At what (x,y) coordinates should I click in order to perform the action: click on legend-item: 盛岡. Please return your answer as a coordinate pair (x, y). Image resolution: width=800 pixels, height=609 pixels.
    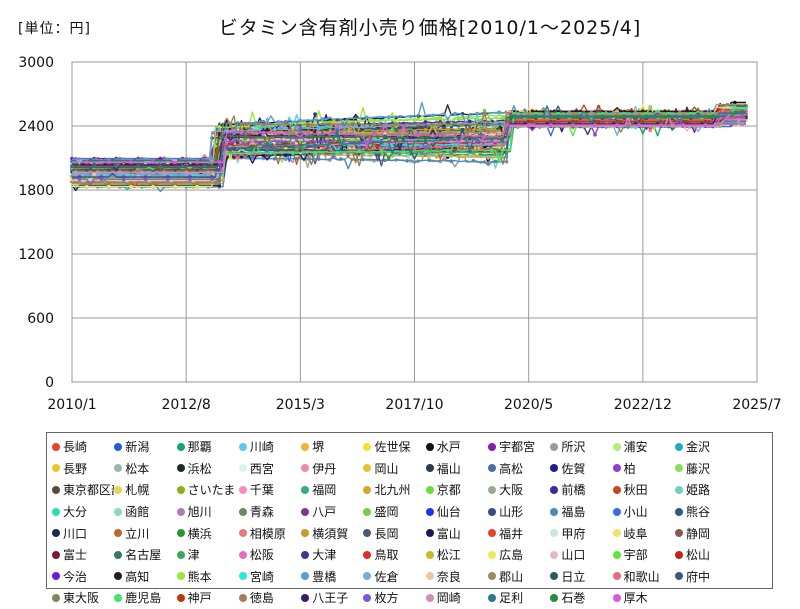
    Looking at the image, I should click on (394, 512).